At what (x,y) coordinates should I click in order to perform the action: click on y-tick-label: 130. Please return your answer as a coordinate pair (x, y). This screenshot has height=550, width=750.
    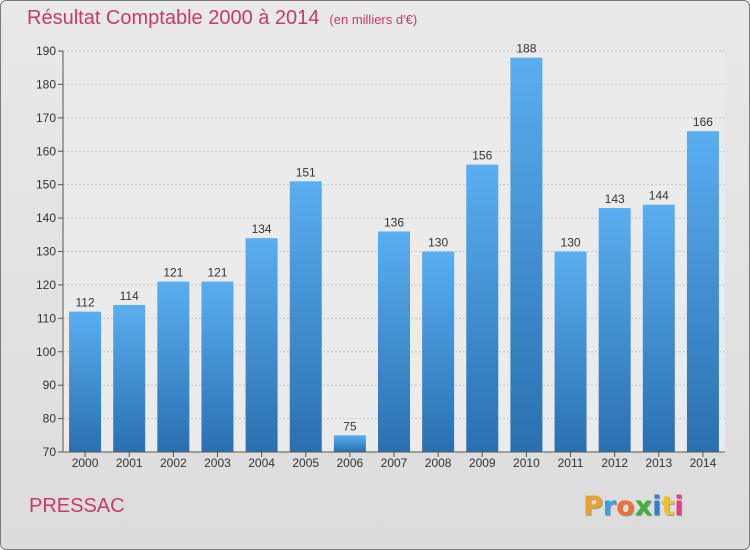
    Looking at the image, I should click on (46, 252).